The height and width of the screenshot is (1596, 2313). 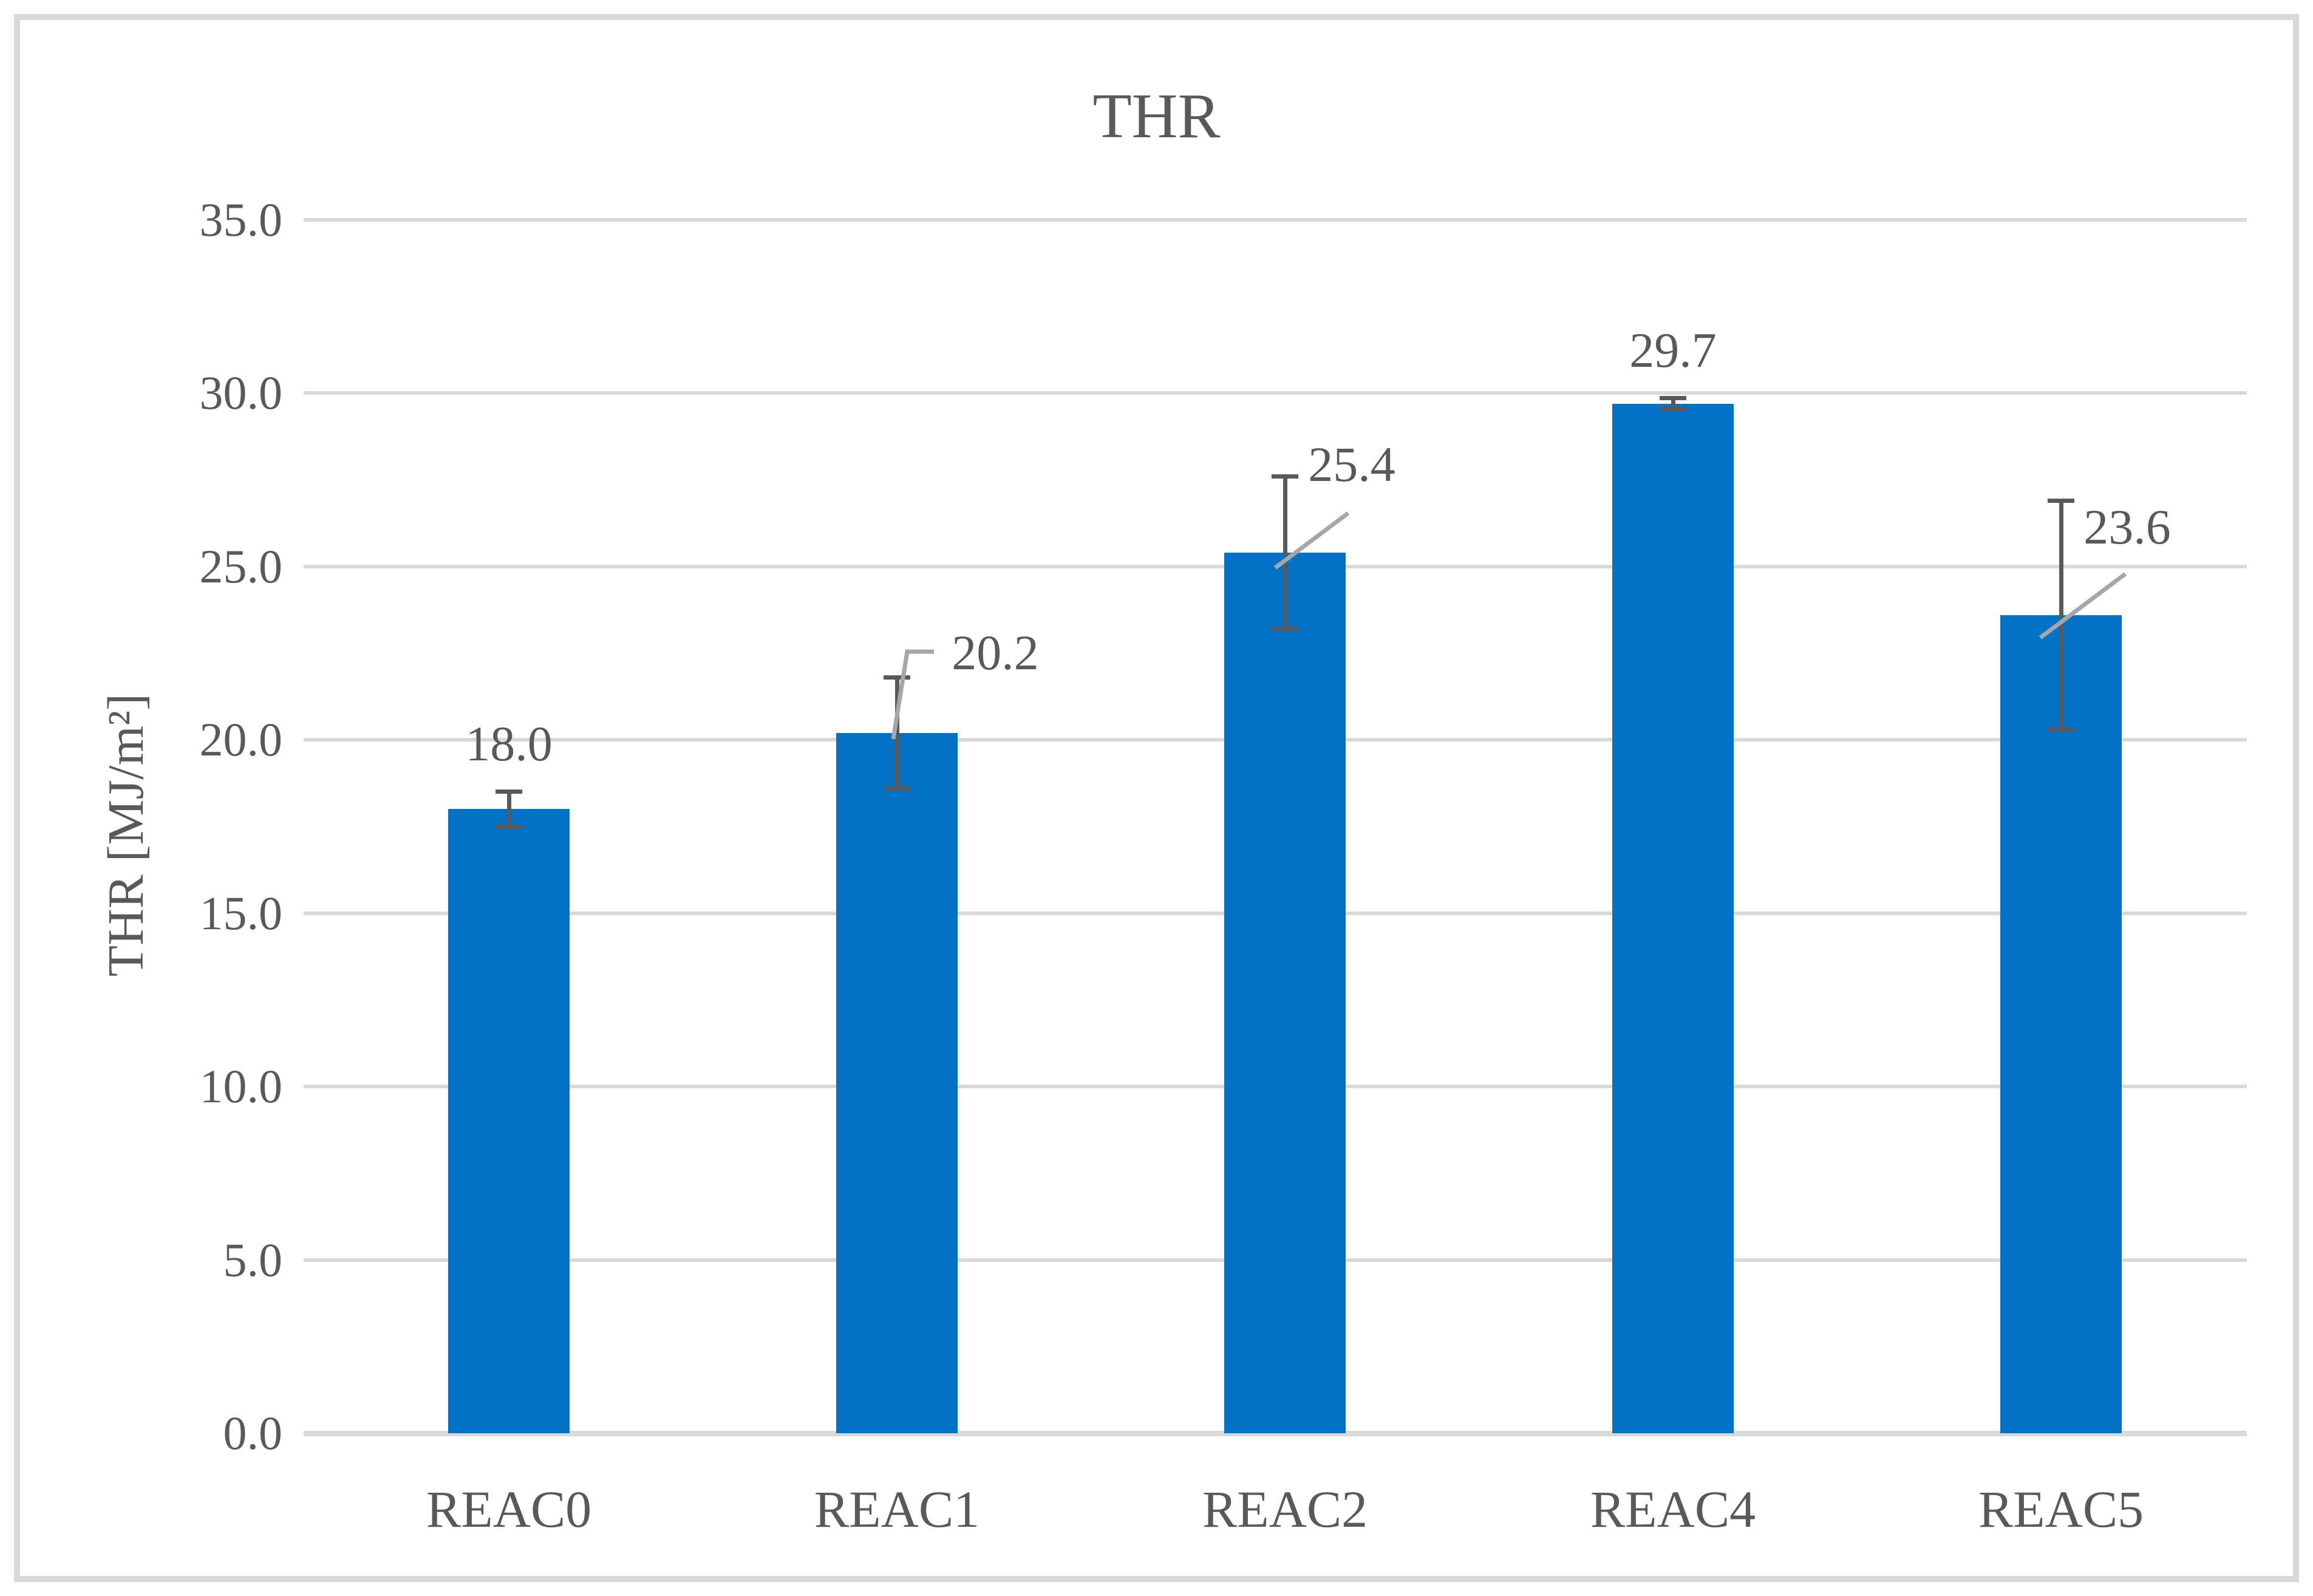 What do you see at coordinates (1673, 918) in the screenshot?
I see `bar-REAC4` at bounding box center [1673, 918].